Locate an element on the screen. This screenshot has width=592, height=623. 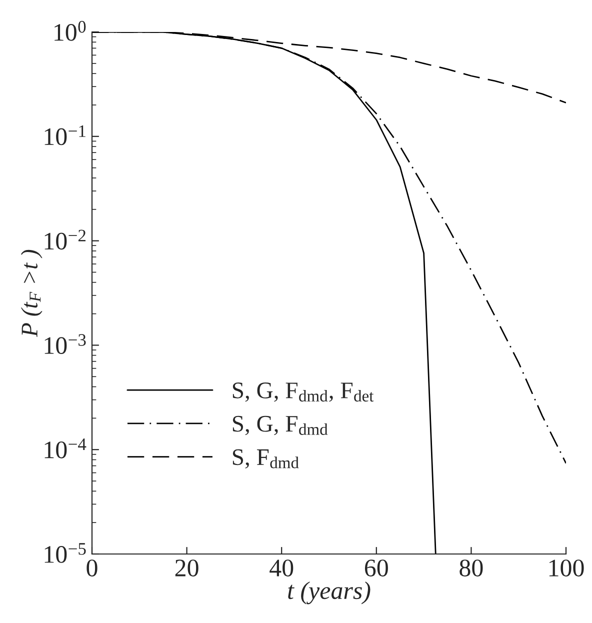
x-tick-label: 40 is located at coordinates (282, 568).